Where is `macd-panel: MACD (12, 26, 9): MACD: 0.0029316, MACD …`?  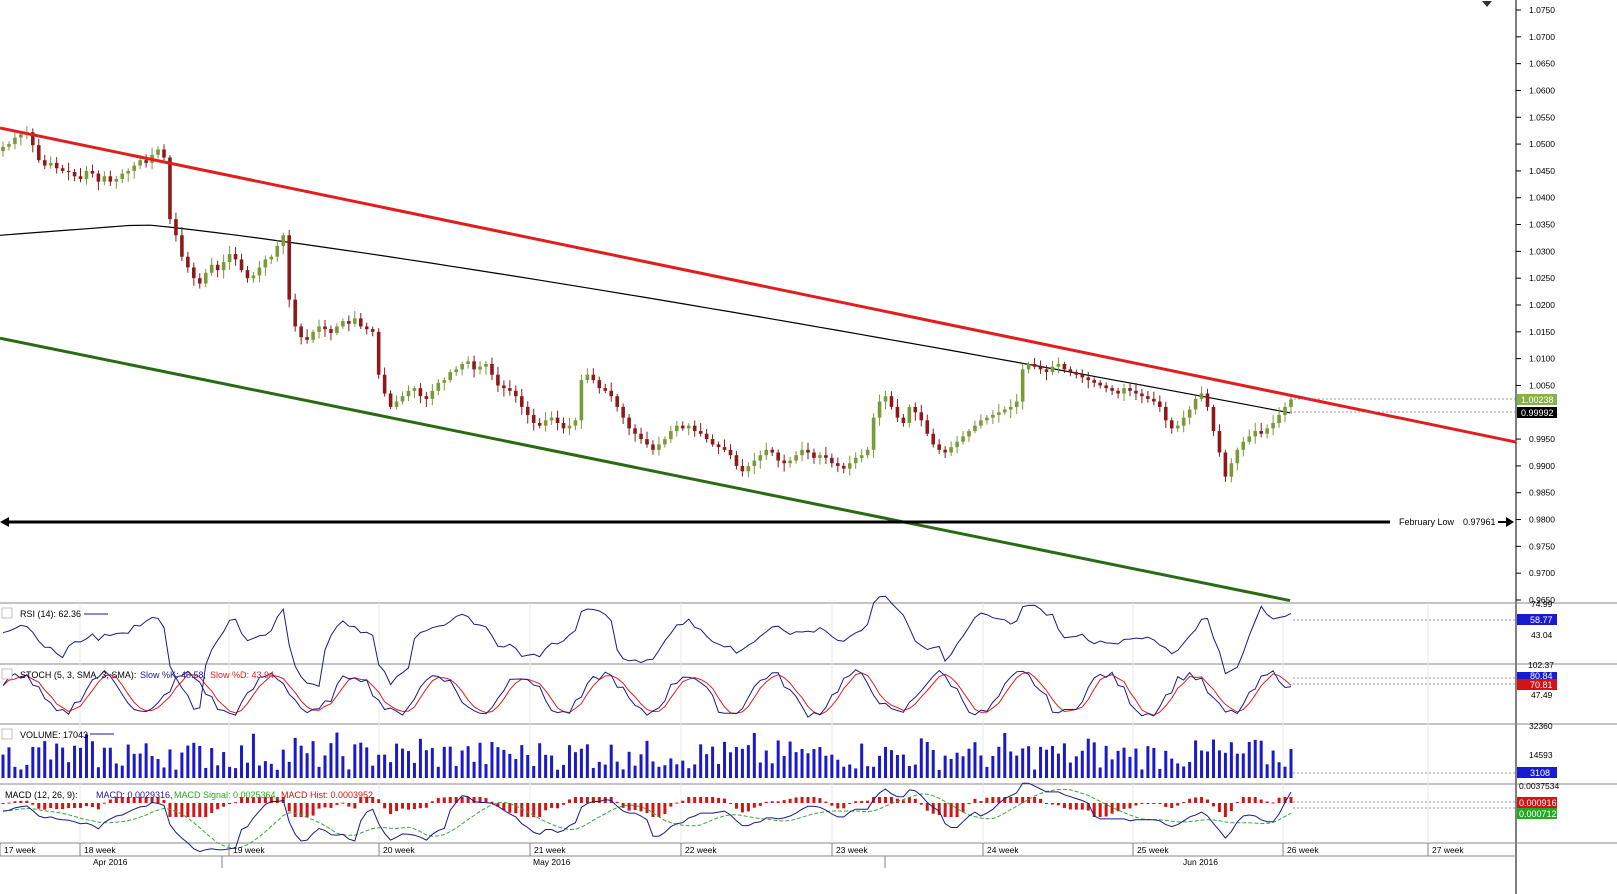 macd-panel: MACD (12, 26, 9): MACD: 0.0029316, MACD … is located at coordinates (781, 817).